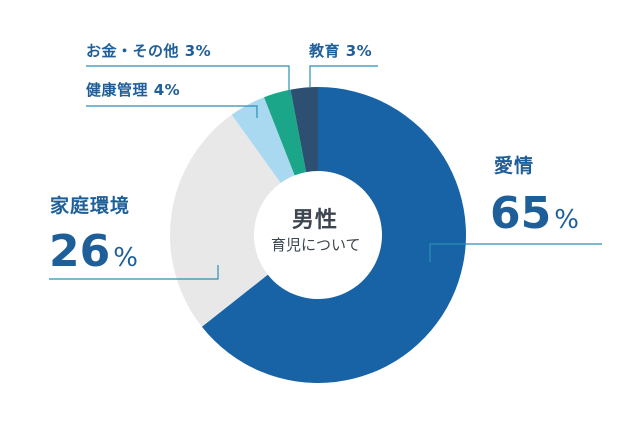  What do you see at coordinates (515, 252) in the screenshot?
I see `leader-love` at bounding box center [515, 252].